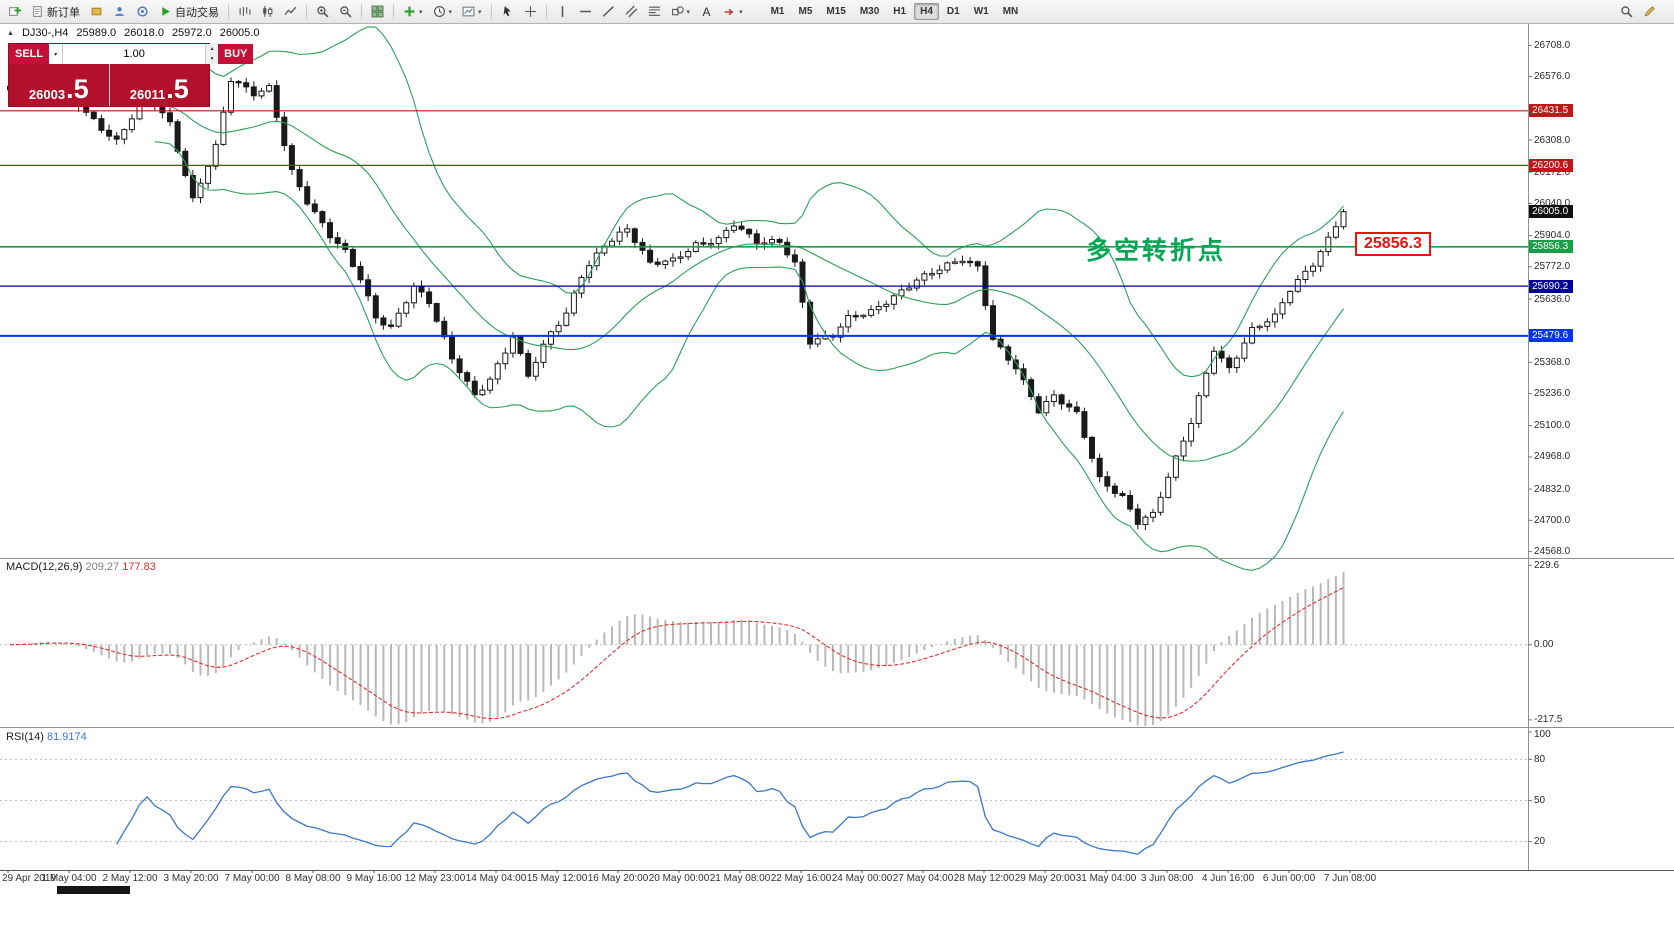 Image resolution: width=1674 pixels, height=951 pixels. Describe the element at coordinates (805, 11) in the screenshot. I see `timeframe-m5-button: M5` at that location.